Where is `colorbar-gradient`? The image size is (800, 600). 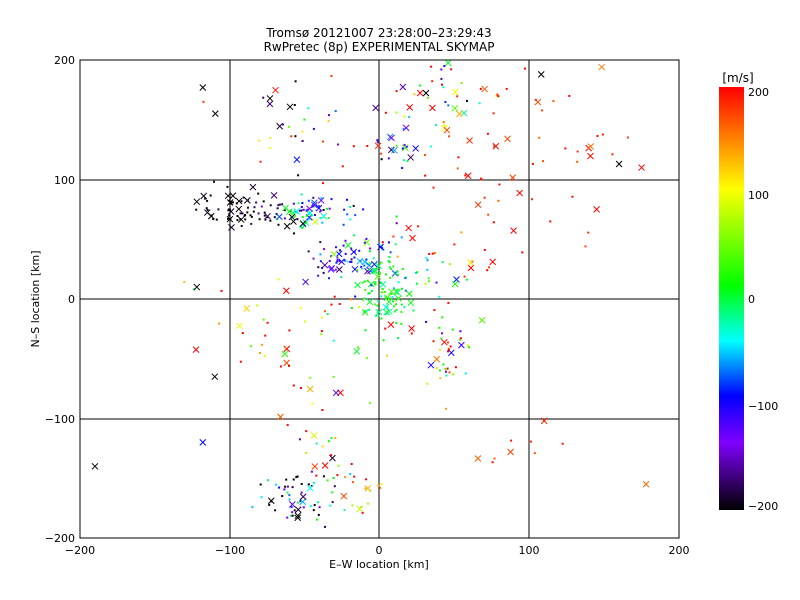
colorbar-gradient is located at coordinates (731, 298).